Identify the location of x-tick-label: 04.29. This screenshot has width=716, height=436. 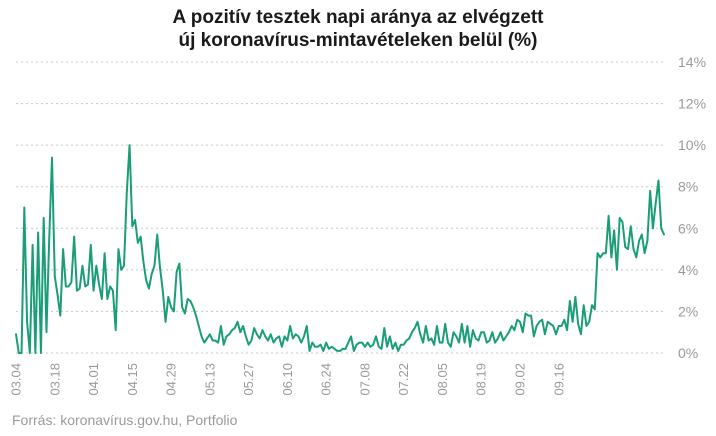
(171, 379).